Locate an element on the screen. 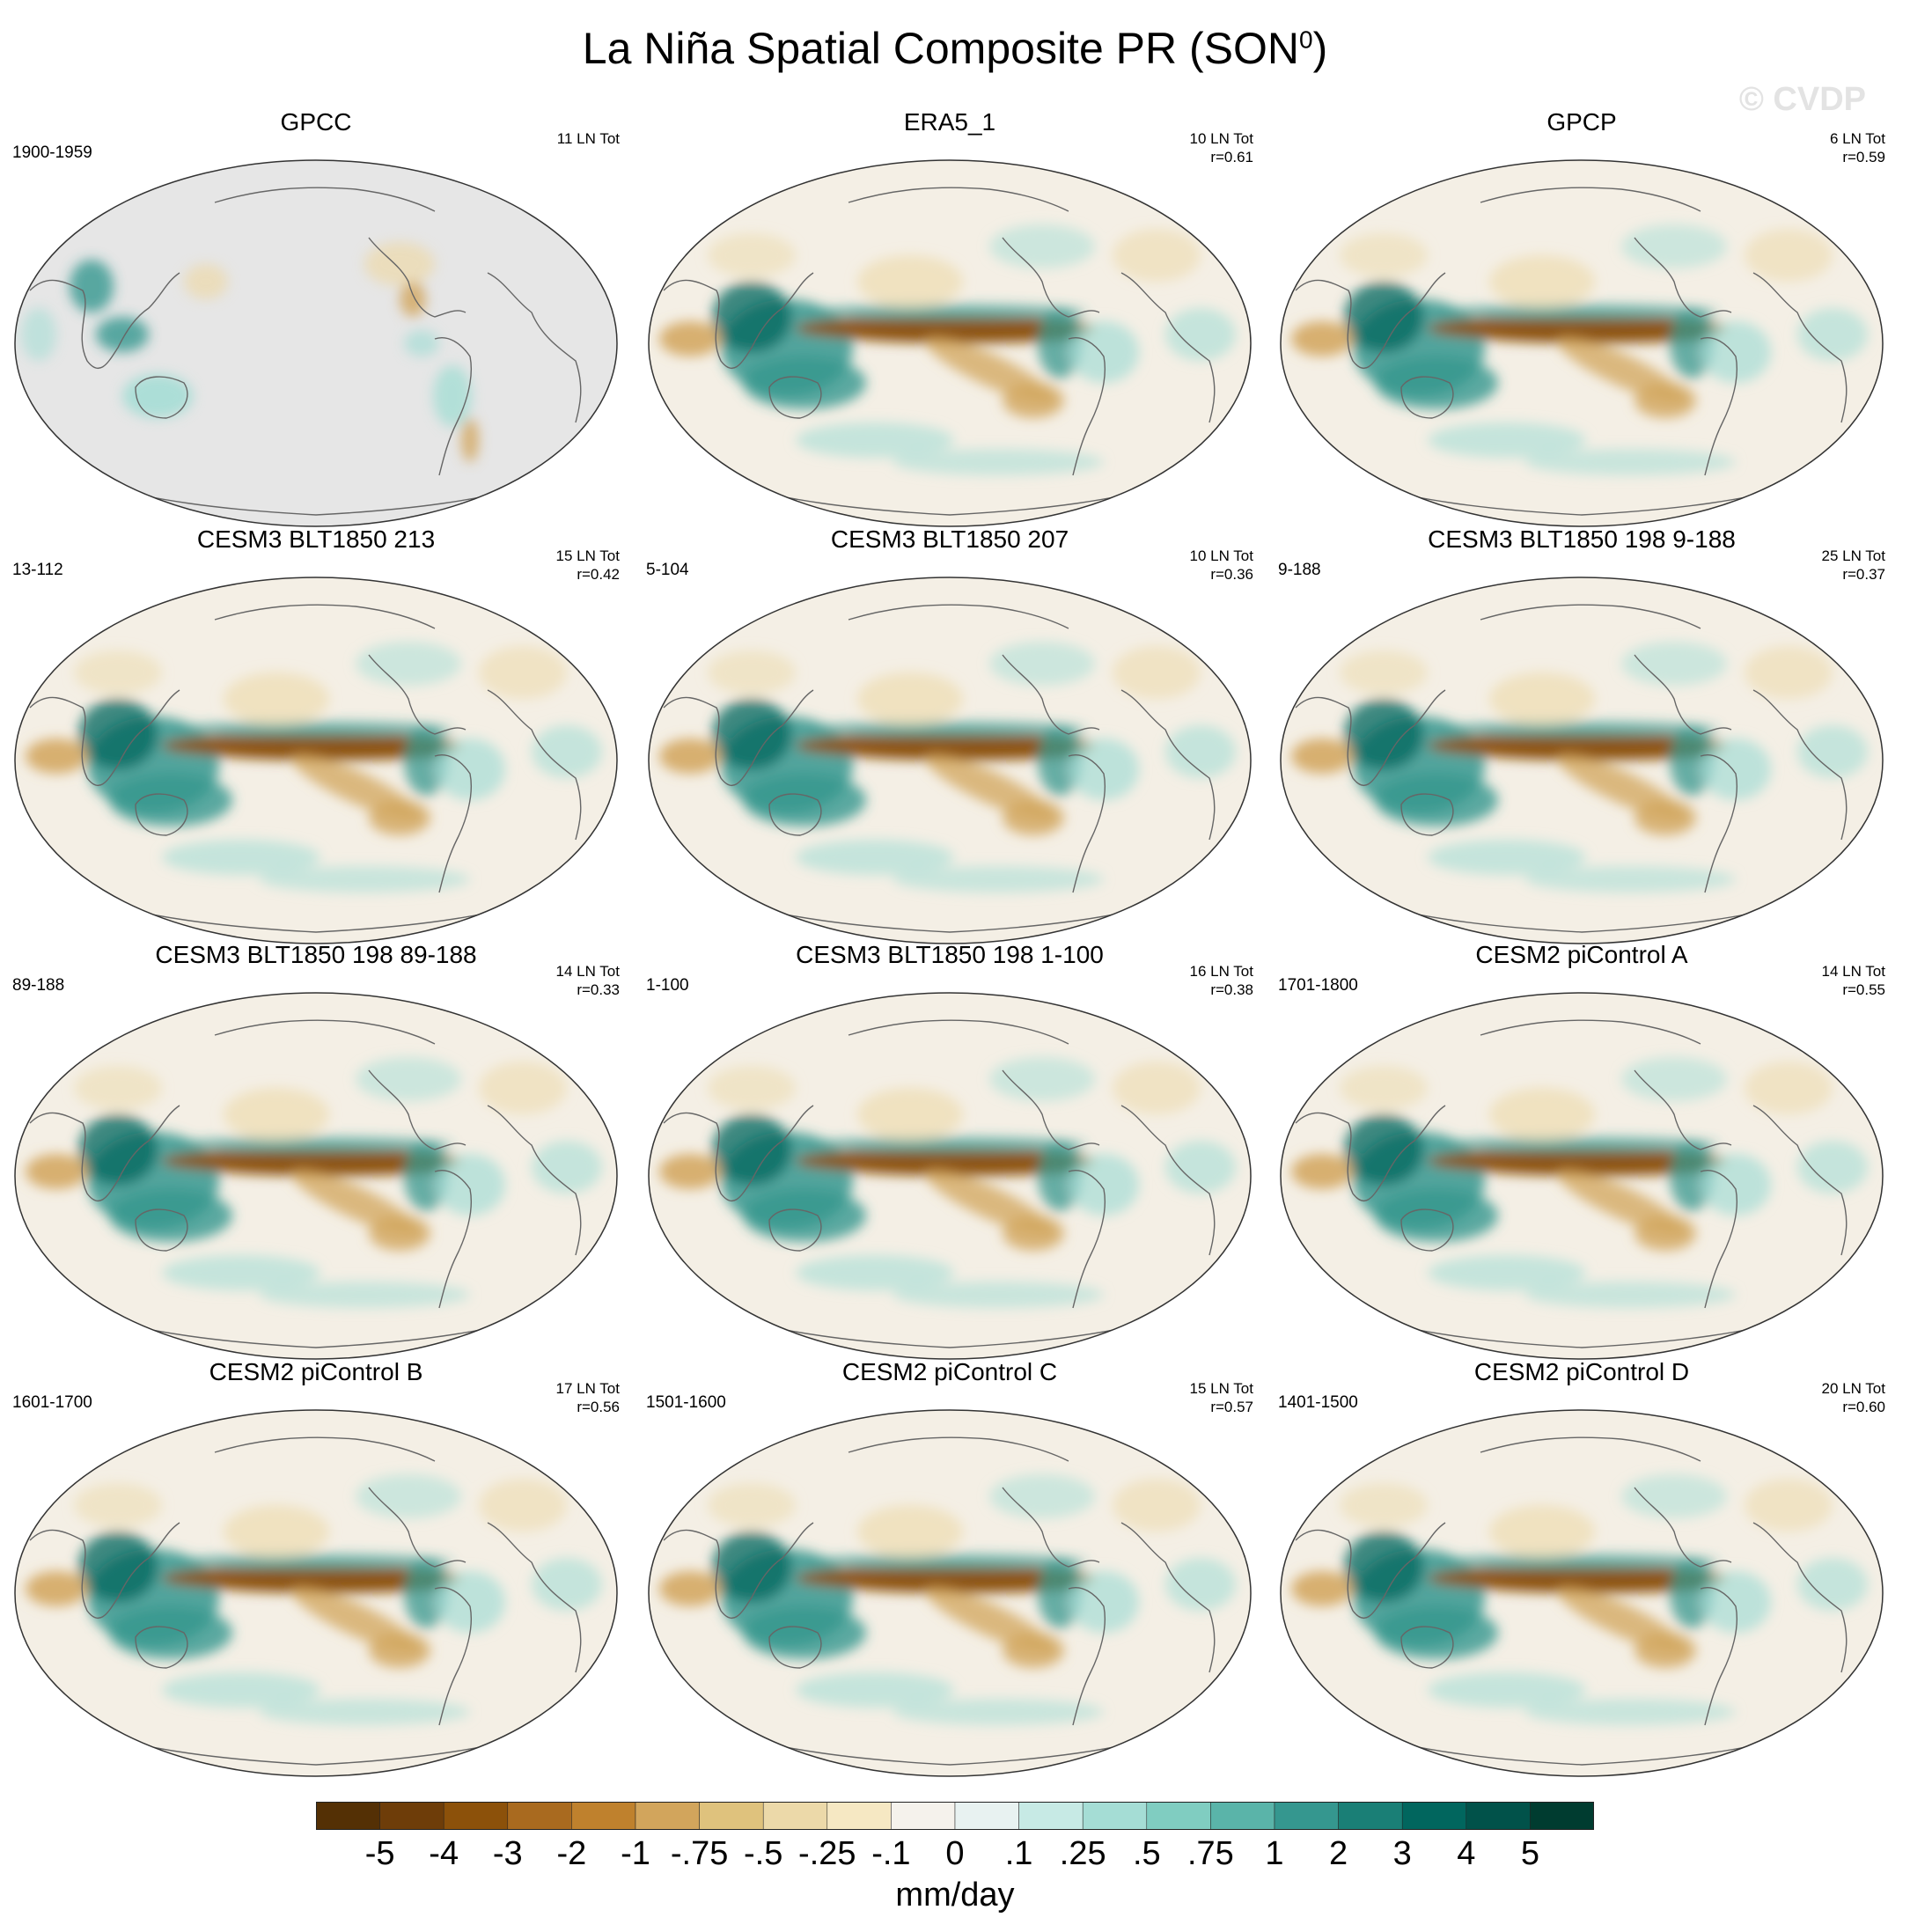 The height and width of the screenshot is (1932, 1910). colorbar-labels: -5 -4 -3 -2 -1 -.75 -.5 -.25 -.1 0 .1 .25 .5 .75 1 2 3 4 5 is located at coordinates (955, 1857).